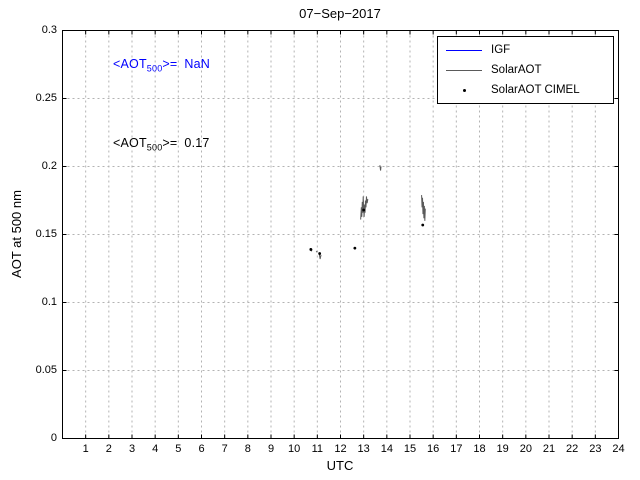  Describe the element at coordinates (502, 449) in the screenshot. I see `x-tick-label: 19` at that location.